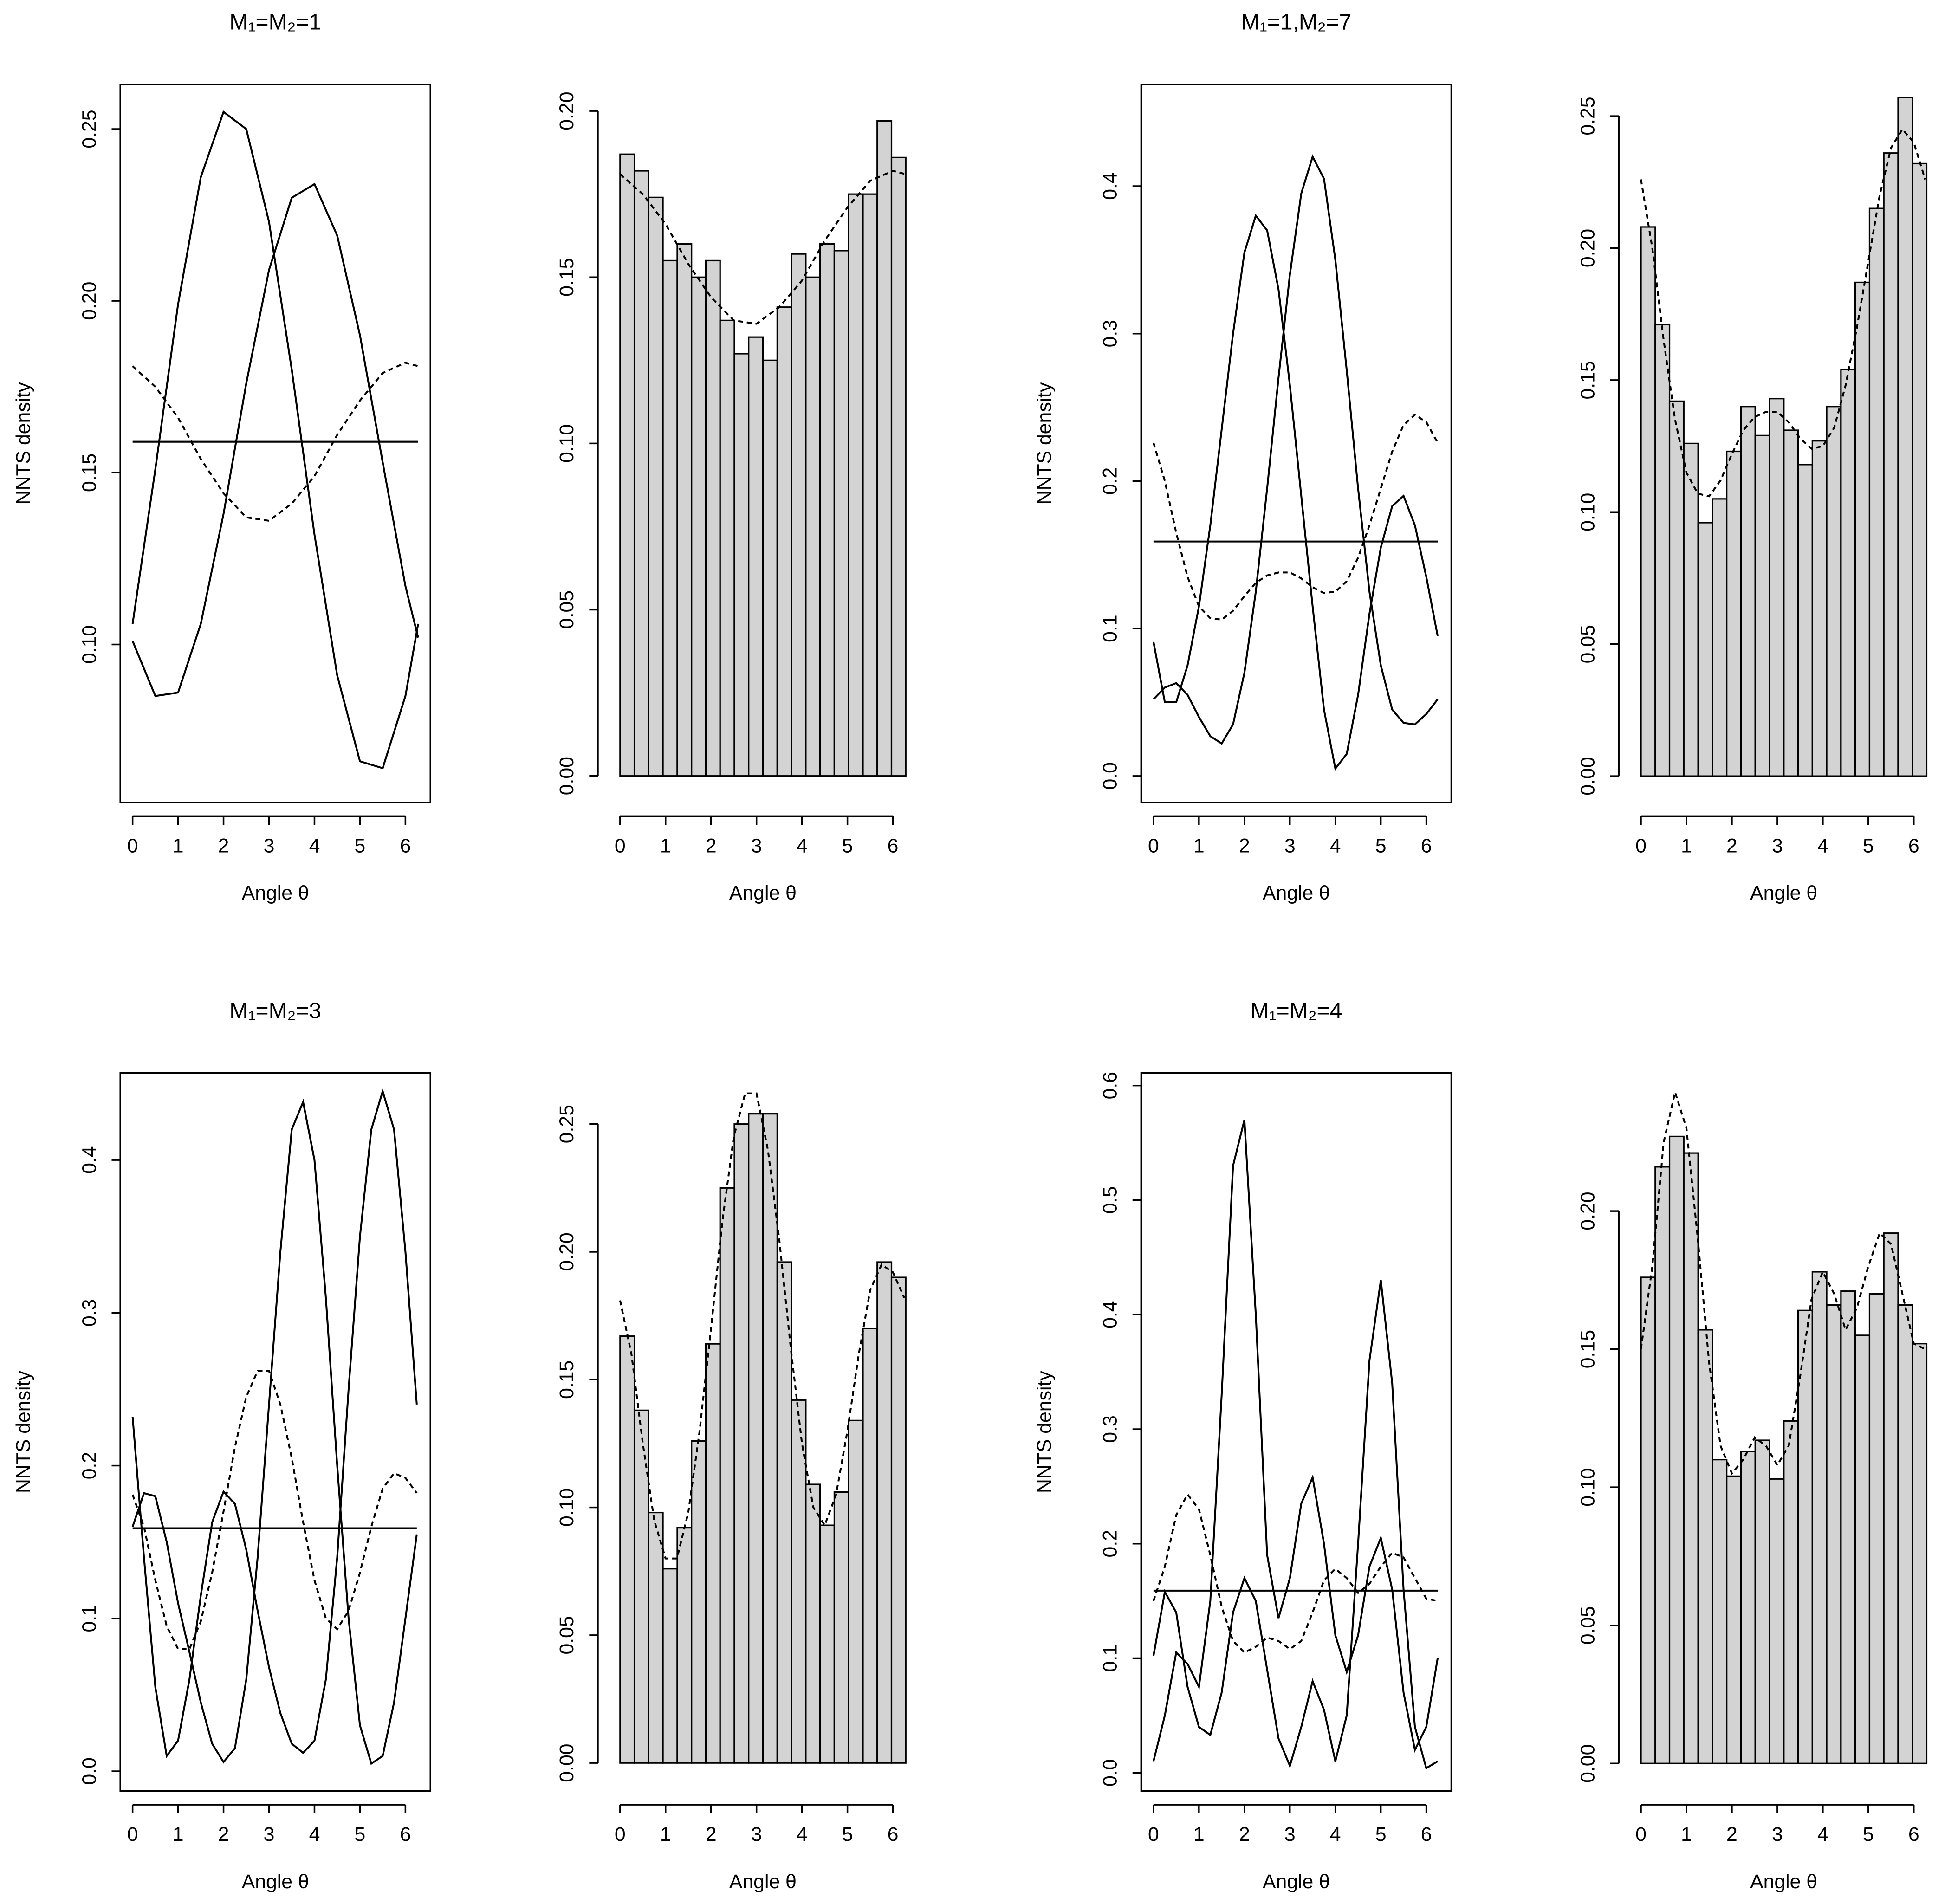 The image size is (1945, 1904). I want to click on y-tick-label: 0.3, so click(1110, 333).